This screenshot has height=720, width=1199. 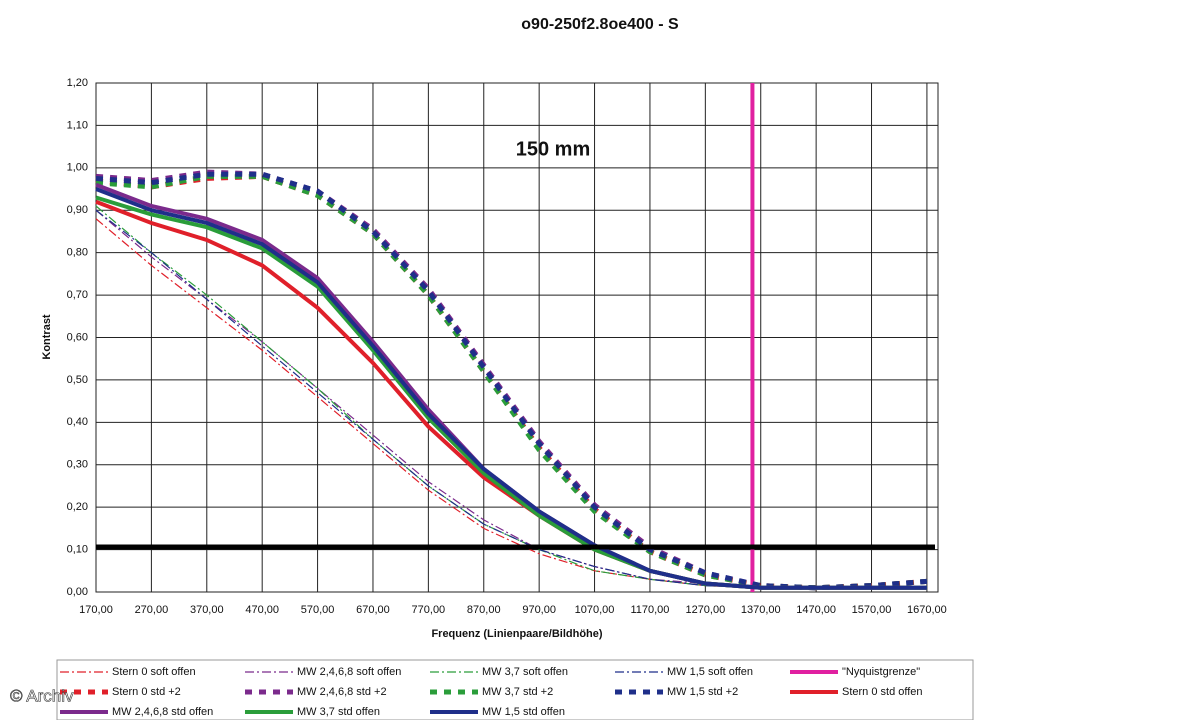 I want to click on chart-title: o90-250f2.8oe400 - S, so click(x=600, y=24).